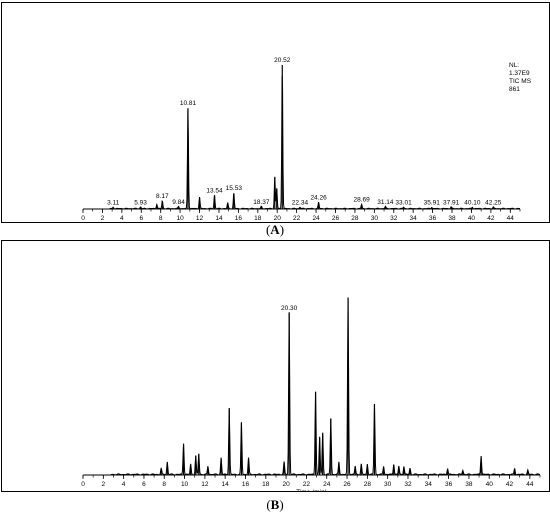  What do you see at coordinates (472, 203) in the screenshot?
I see `peak-label-21: 40.10` at bounding box center [472, 203].